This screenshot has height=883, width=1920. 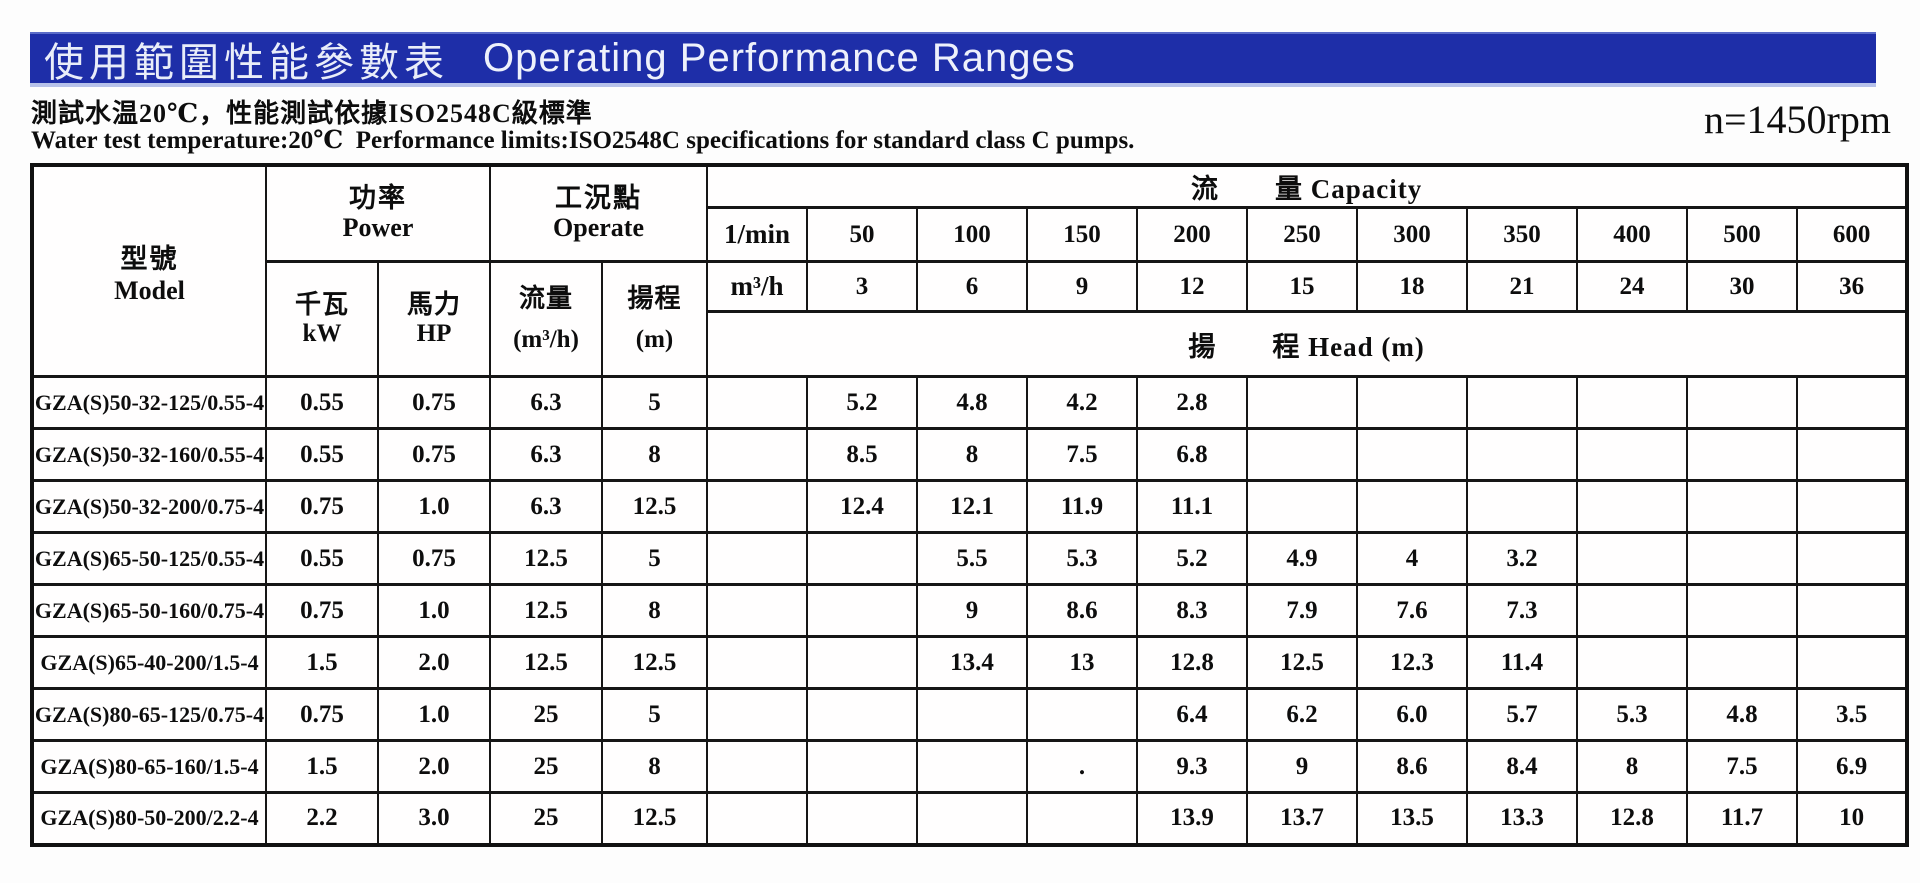 I want to click on head-value-cell: 5.2, so click(x=862, y=402).